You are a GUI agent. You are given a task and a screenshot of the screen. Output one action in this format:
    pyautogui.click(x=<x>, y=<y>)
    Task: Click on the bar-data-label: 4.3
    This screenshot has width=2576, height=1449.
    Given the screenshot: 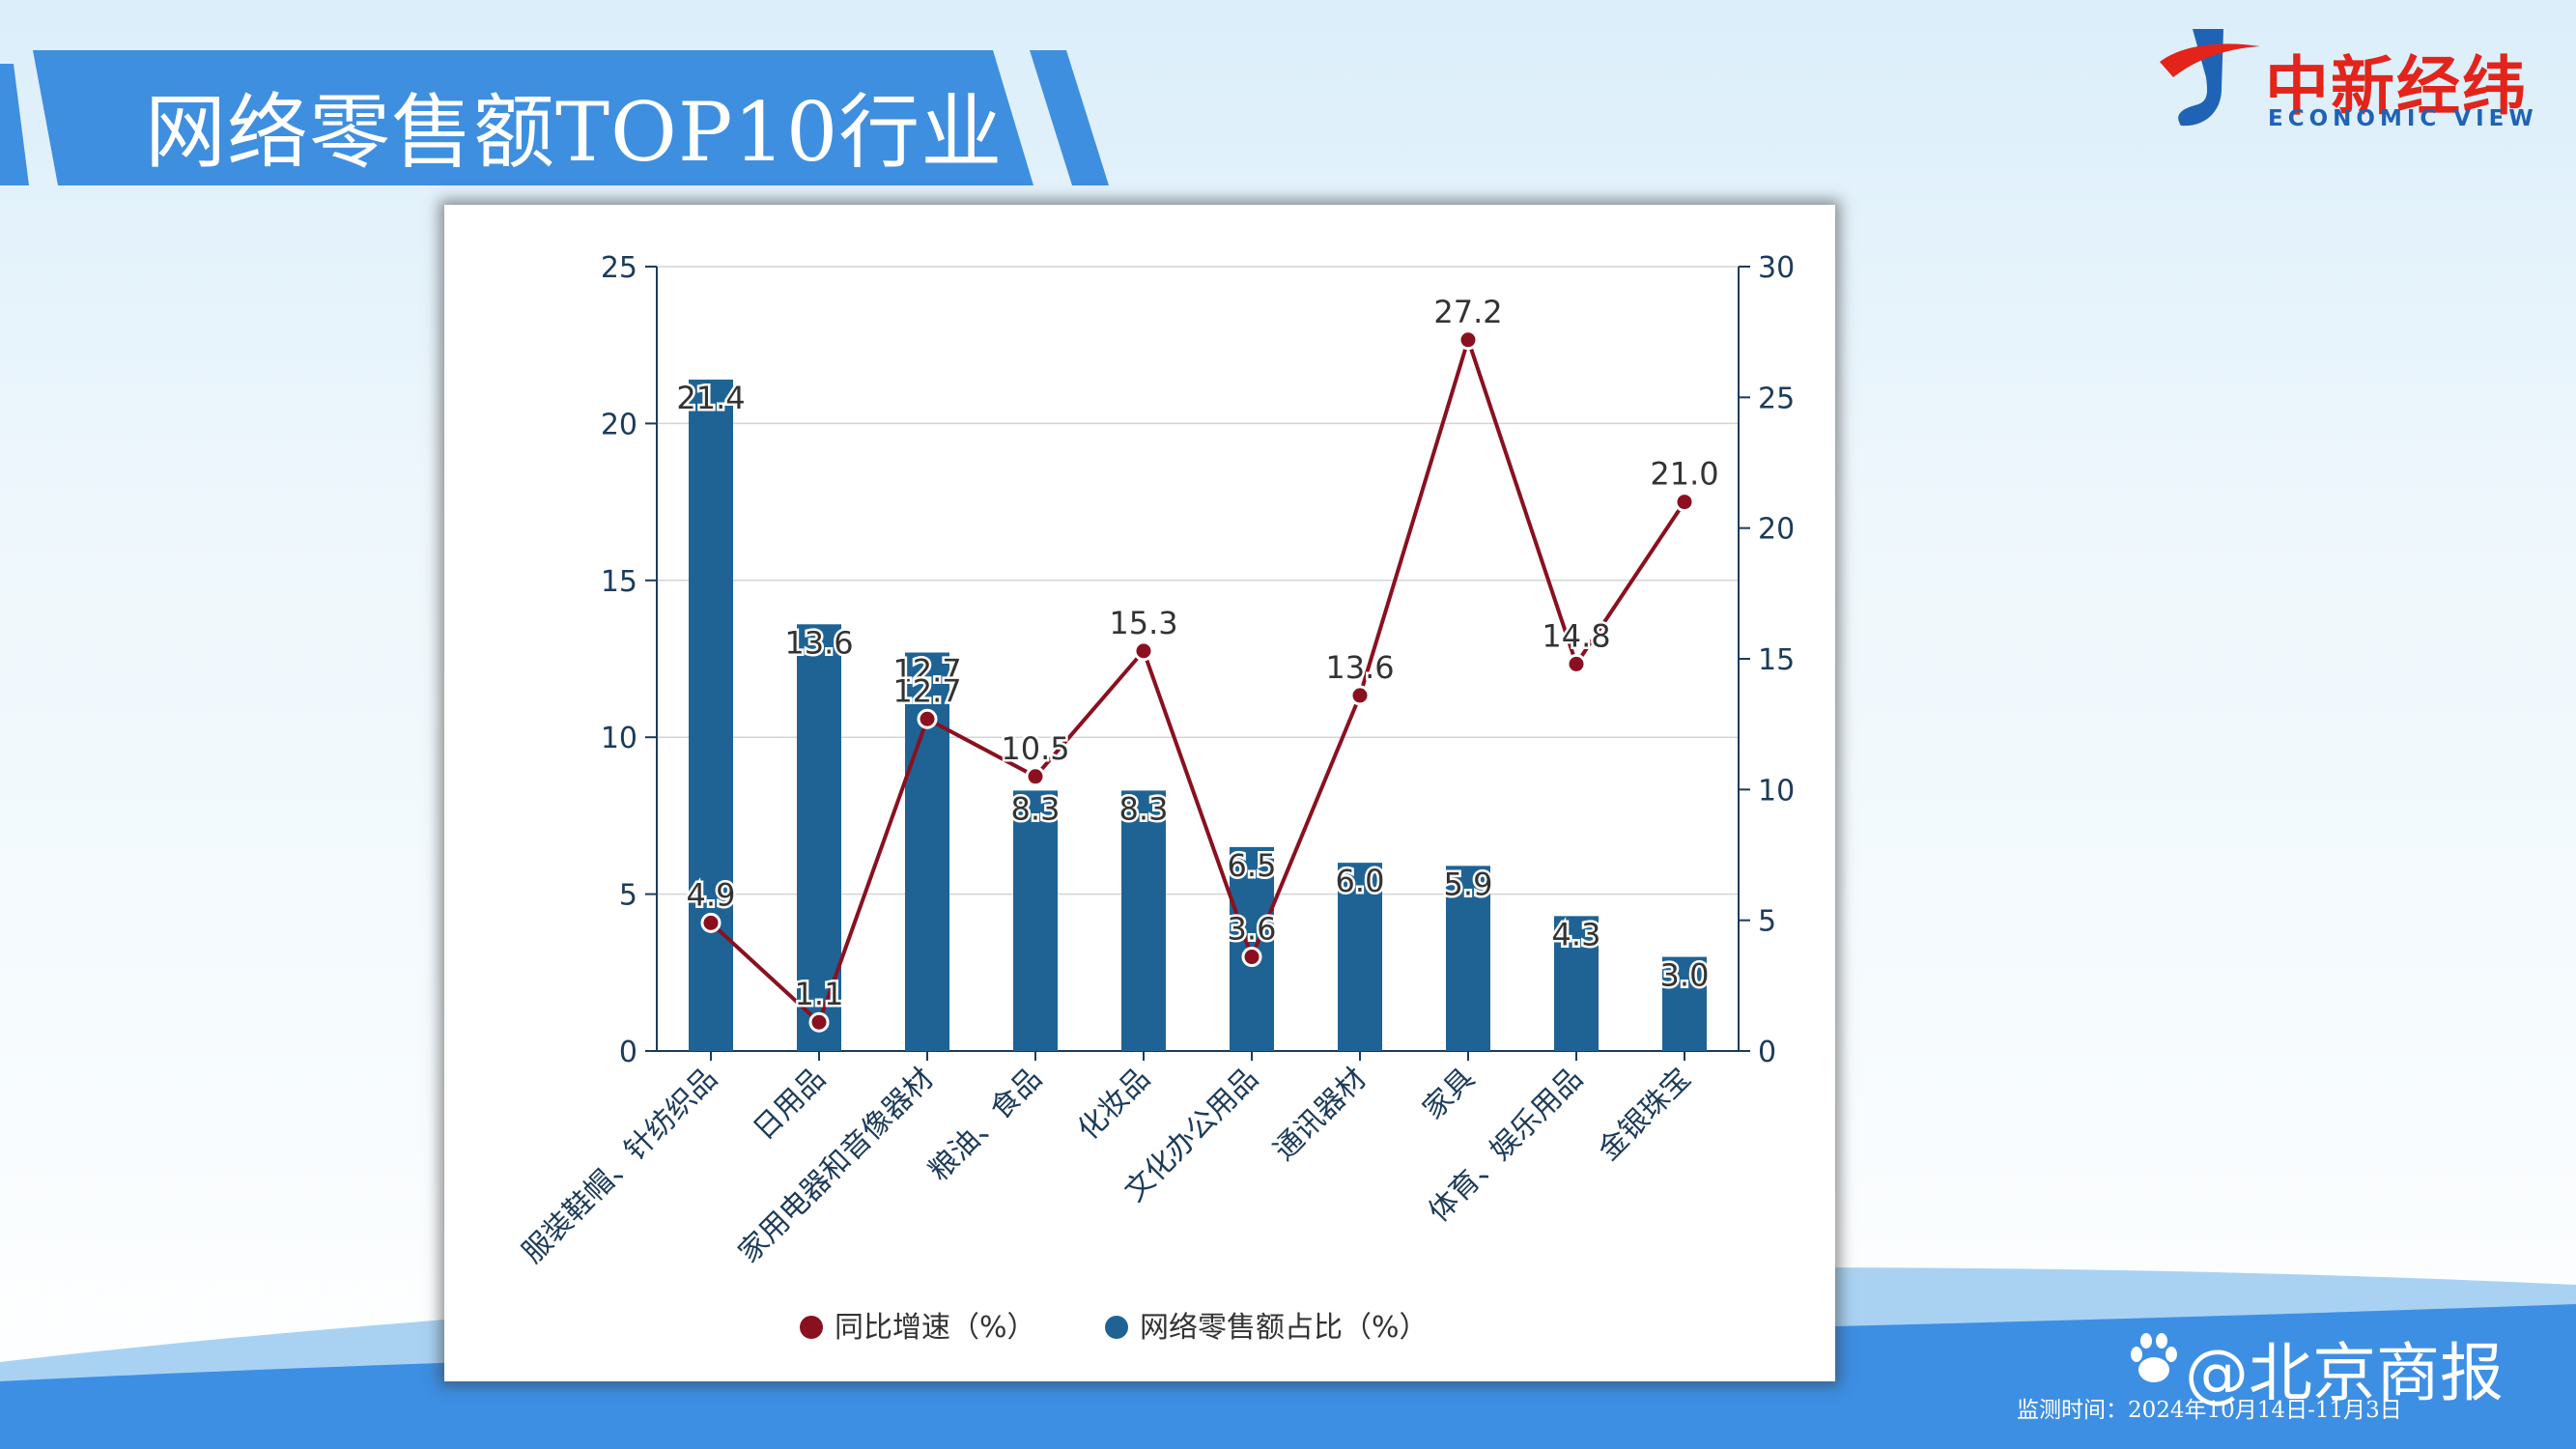 What is the action you would take?
    pyautogui.click(x=1576, y=934)
    